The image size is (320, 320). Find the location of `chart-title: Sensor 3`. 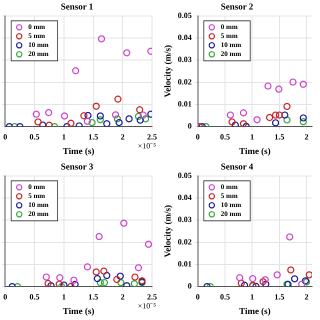

chart-title: Sensor 3 is located at coordinates (77, 167).